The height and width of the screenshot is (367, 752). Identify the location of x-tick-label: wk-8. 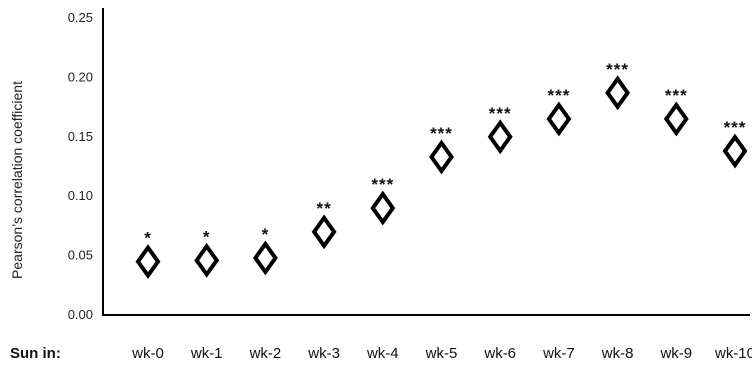
(617, 353).